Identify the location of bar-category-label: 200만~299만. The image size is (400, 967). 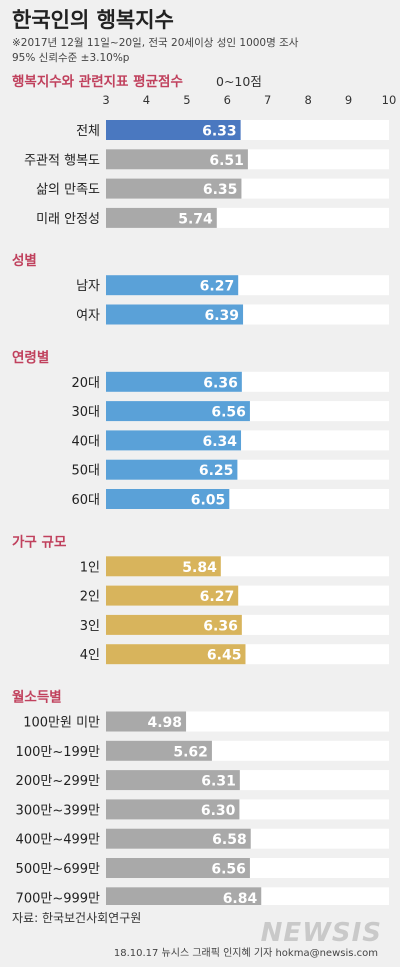
(58, 781).